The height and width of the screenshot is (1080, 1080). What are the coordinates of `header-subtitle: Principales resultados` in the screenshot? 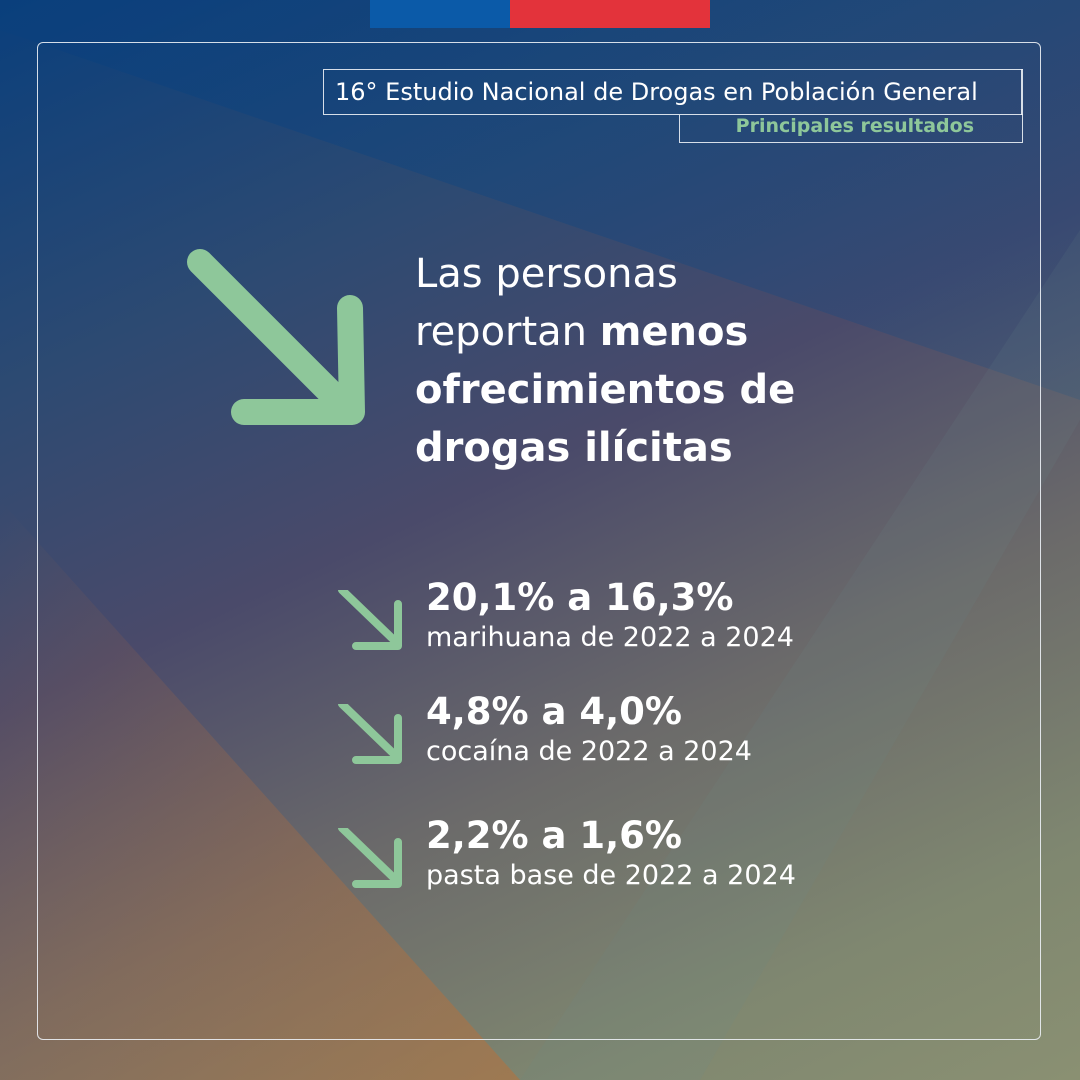 It's located at (851, 129).